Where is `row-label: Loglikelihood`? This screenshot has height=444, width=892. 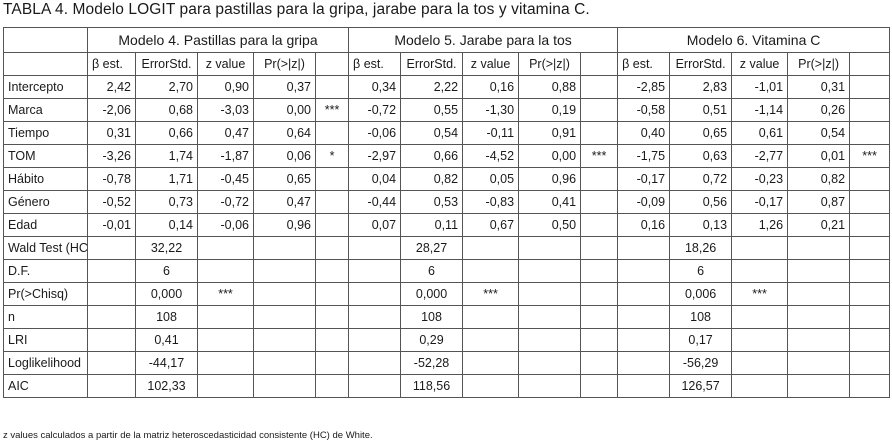
row-label: Loglikelihood is located at coordinates (45, 363).